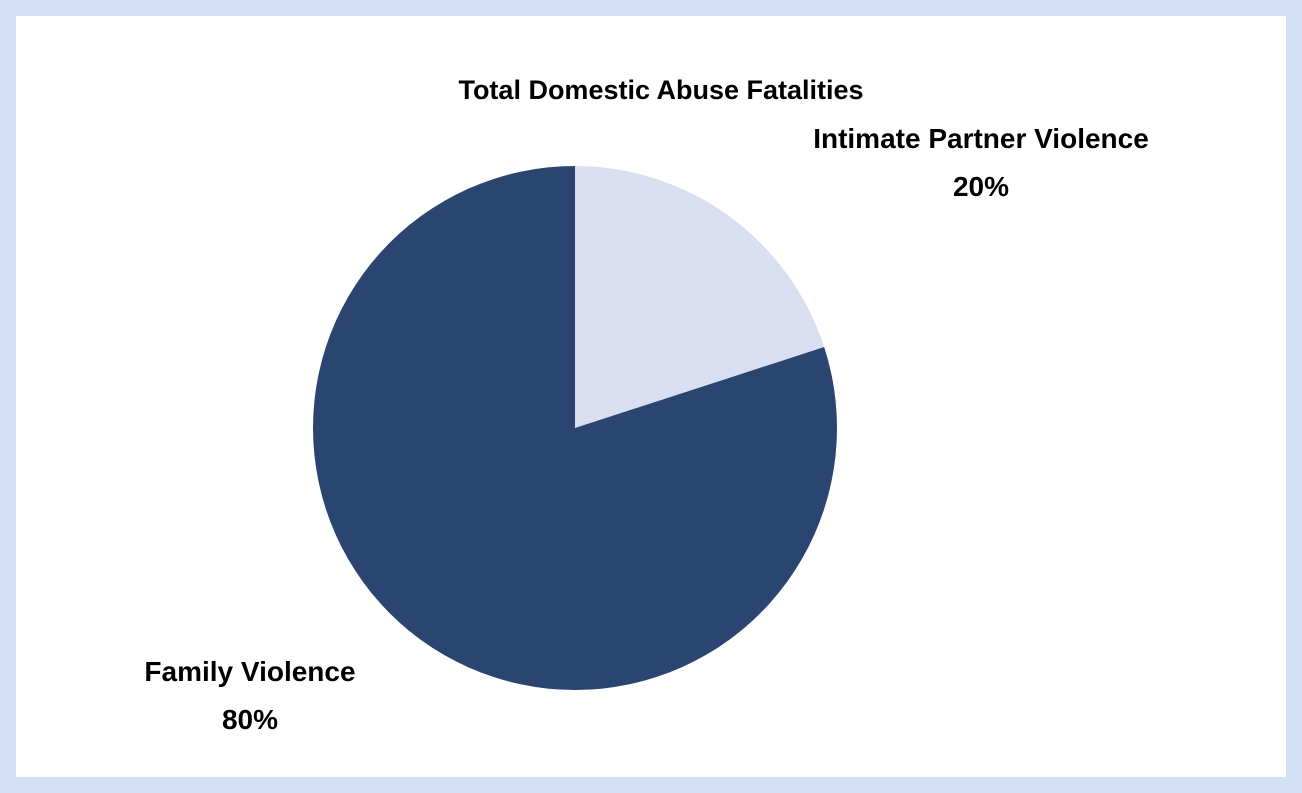  Describe the element at coordinates (981, 186) in the screenshot. I see `slice-value-label: 20%` at that location.